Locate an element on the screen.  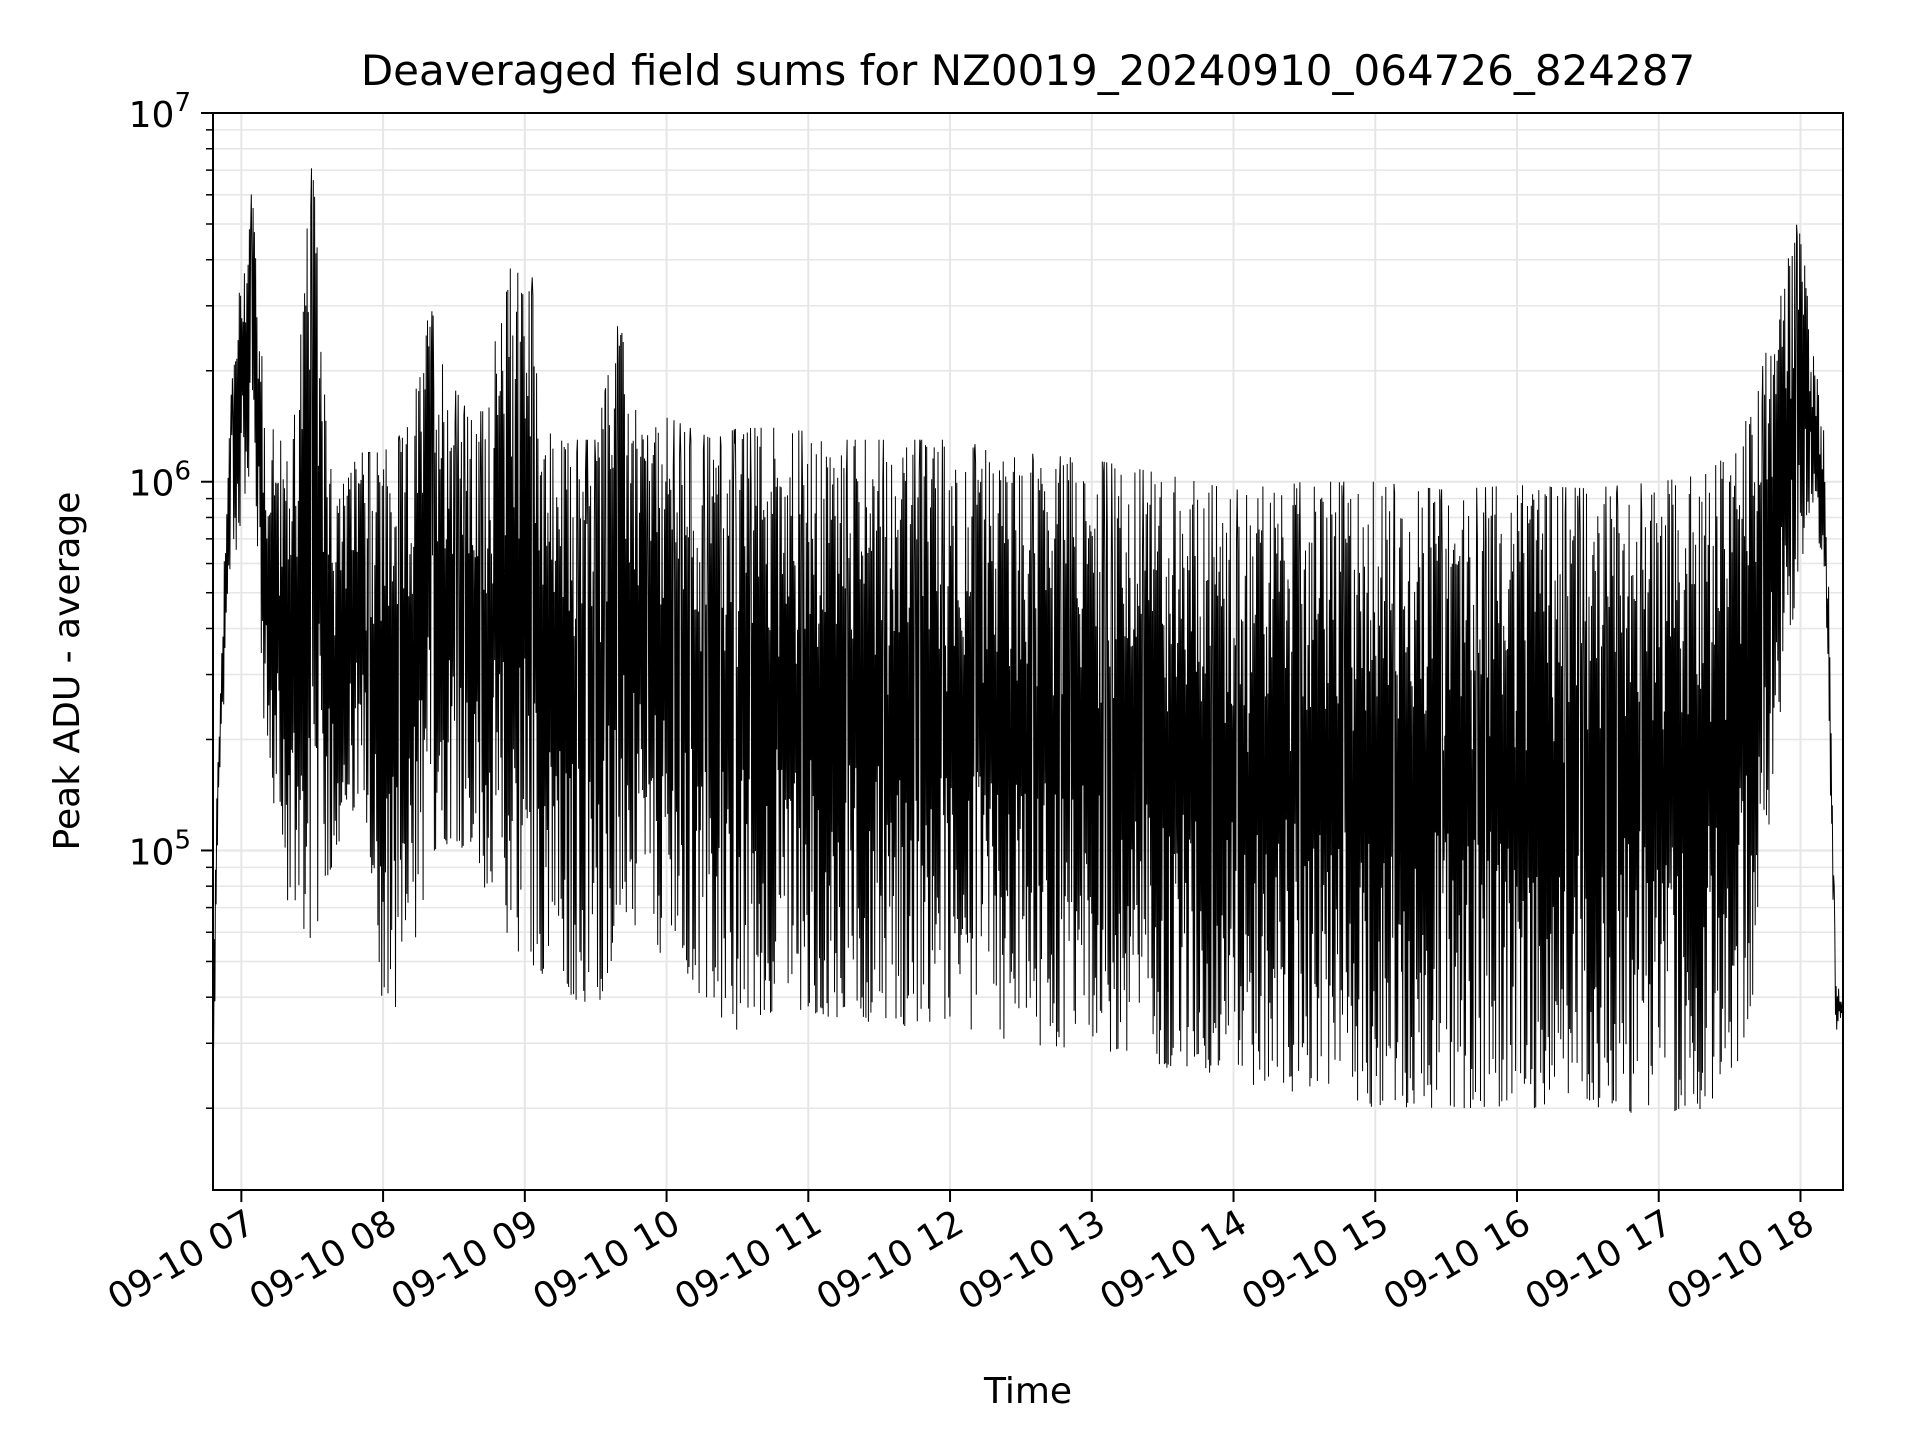
x-axis-label: Time is located at coordinates (1027, 1391).